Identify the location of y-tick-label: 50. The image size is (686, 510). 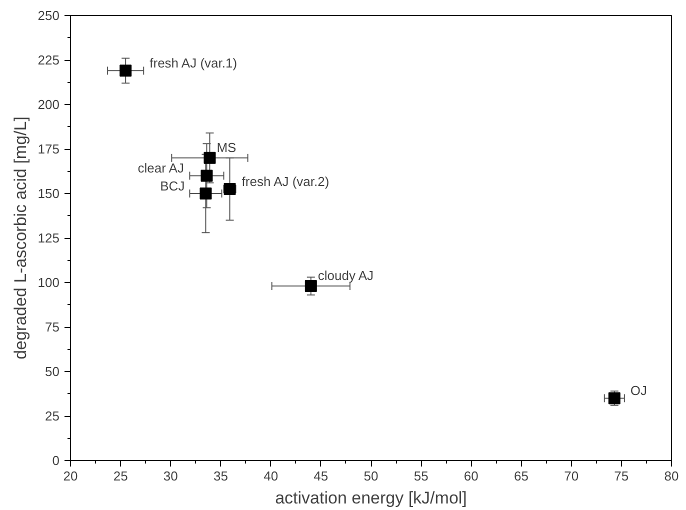
(52, 371).